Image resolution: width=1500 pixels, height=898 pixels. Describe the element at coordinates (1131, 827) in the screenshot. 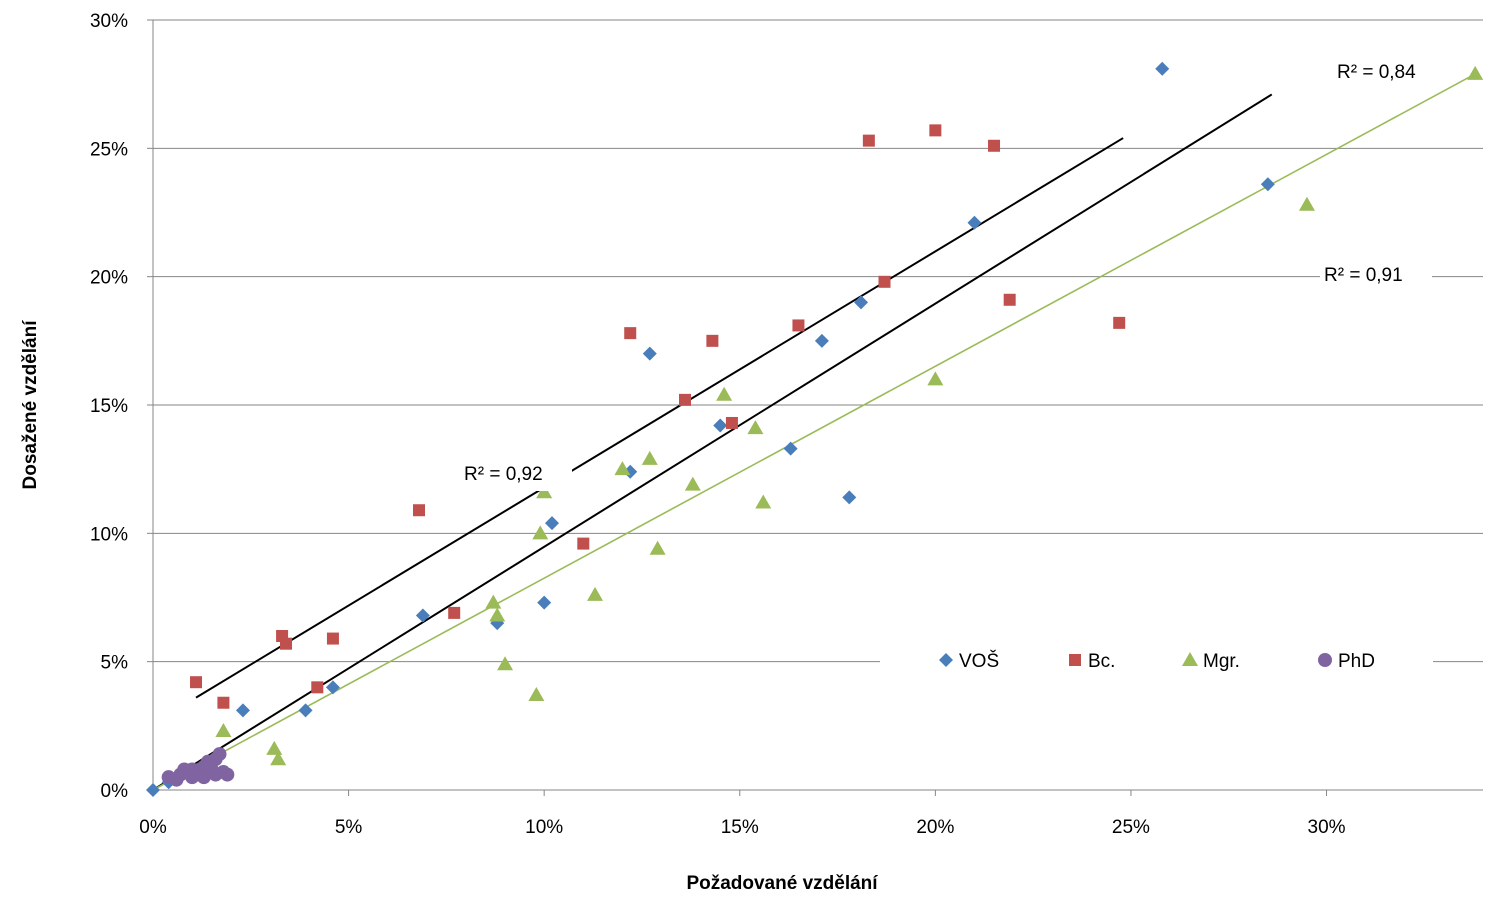

I see `x-tick-label: 25%` at that location.